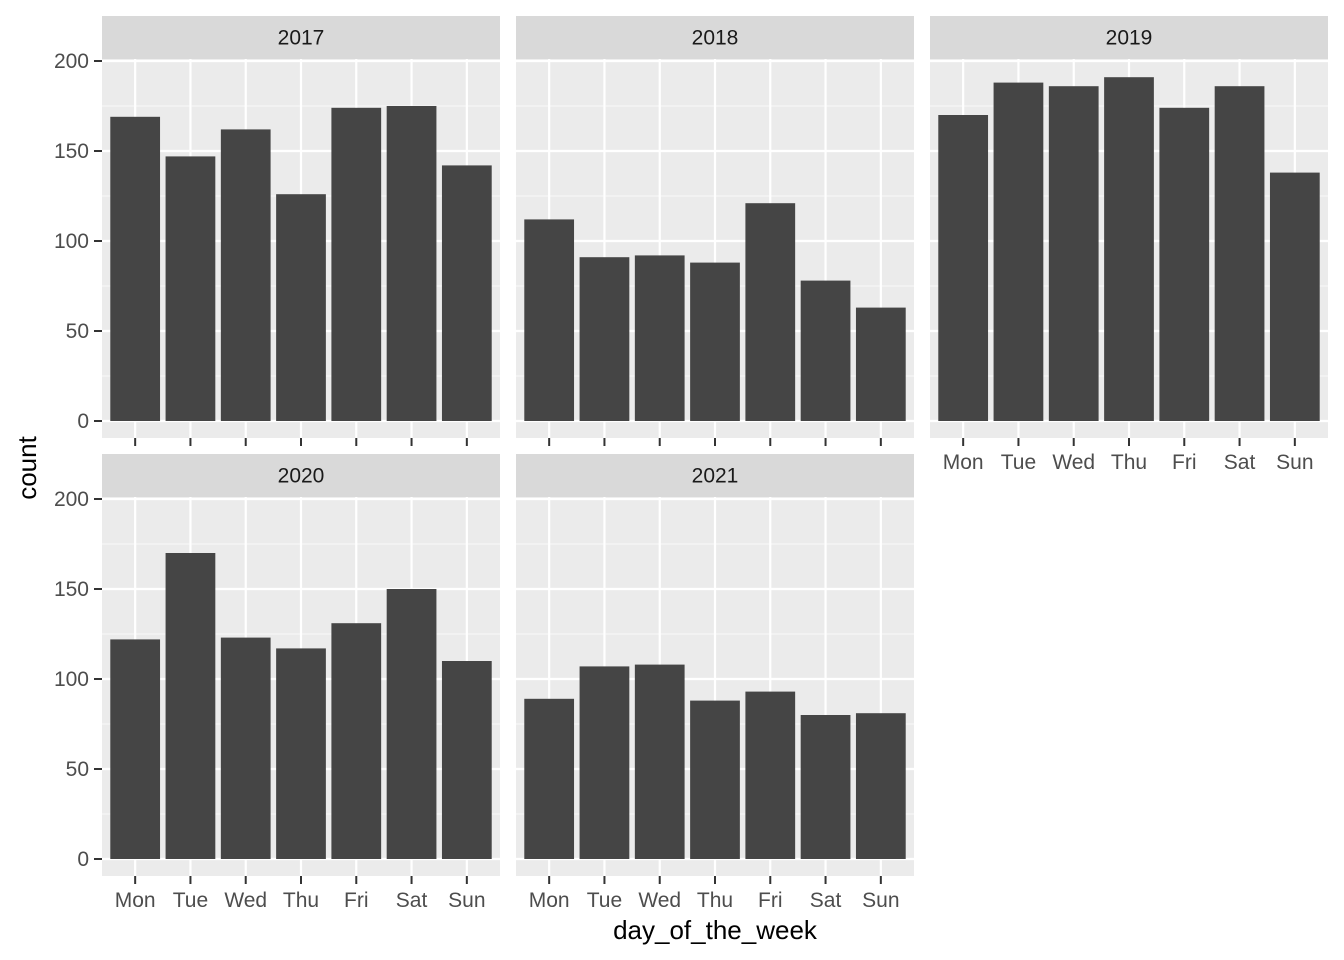 The width and height of the screenshot is (1344, 960). What do you see at coordinates (301, 307) in the screenshot?
I see `bar-2017-Thu` at bounding box center [301, 307].